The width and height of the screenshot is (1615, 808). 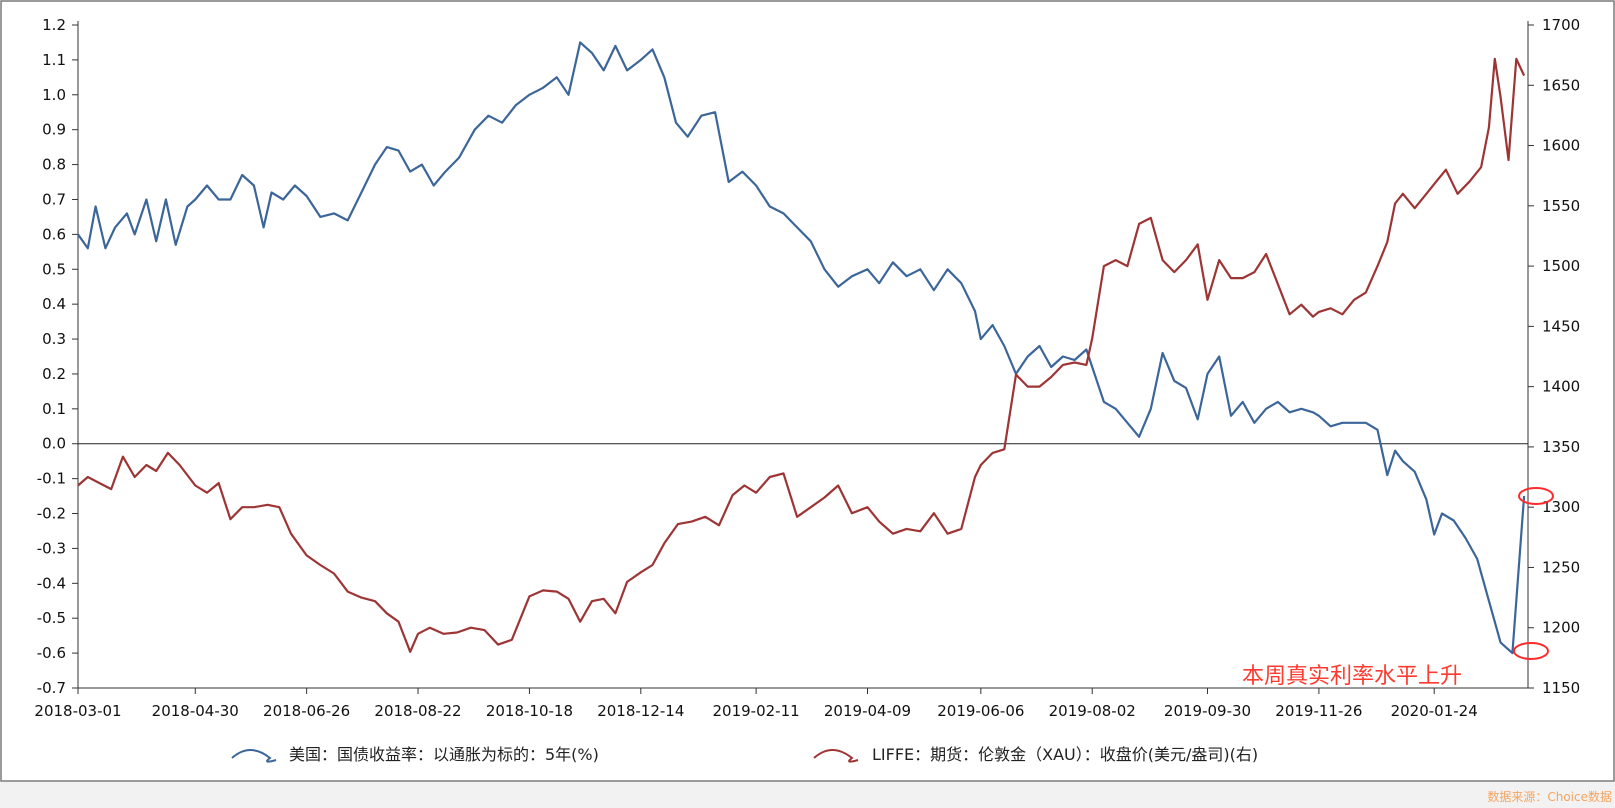 I want to click on right-tick-label: 1650, so click(x=1561, y=85).